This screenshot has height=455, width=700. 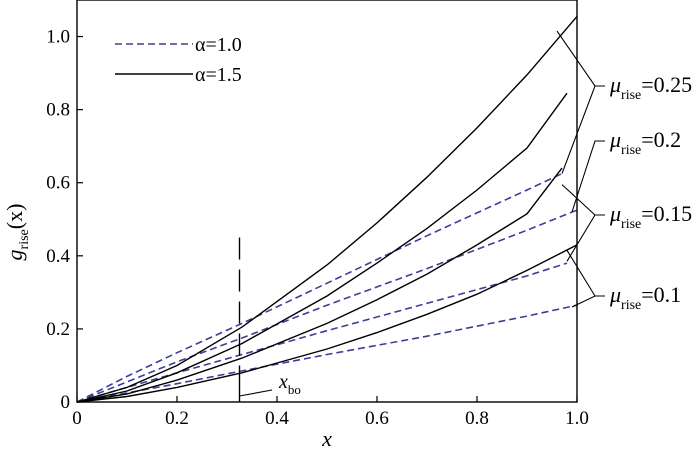 I want to click on svg-text: grise(x), so click(x=17, y=232).